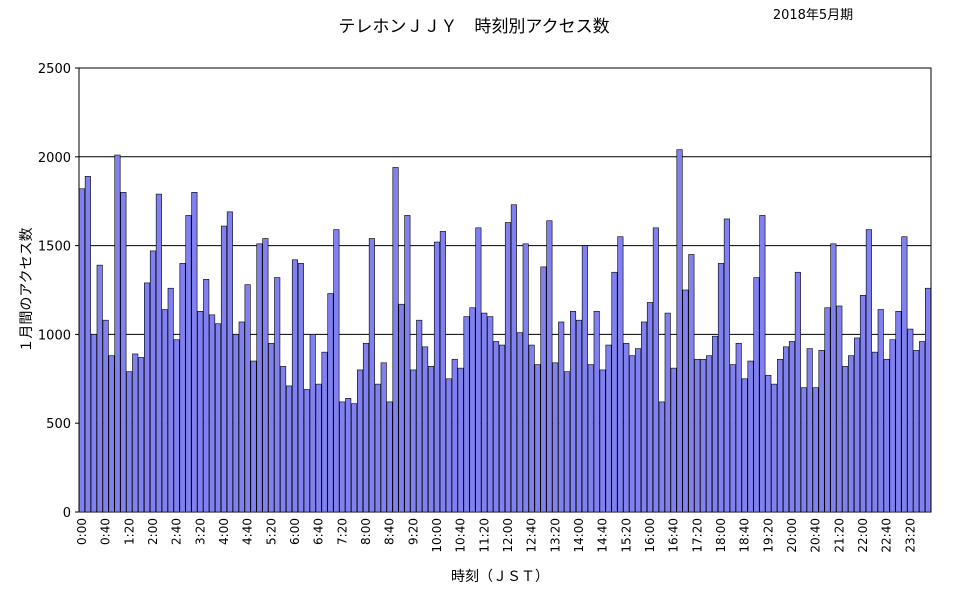 Image resolution: width=967 pixels, height=594 pixels. Describe the element at coordinates (792, 535) in the screenshot. I see `x-tick-label: 20:00` at that location.